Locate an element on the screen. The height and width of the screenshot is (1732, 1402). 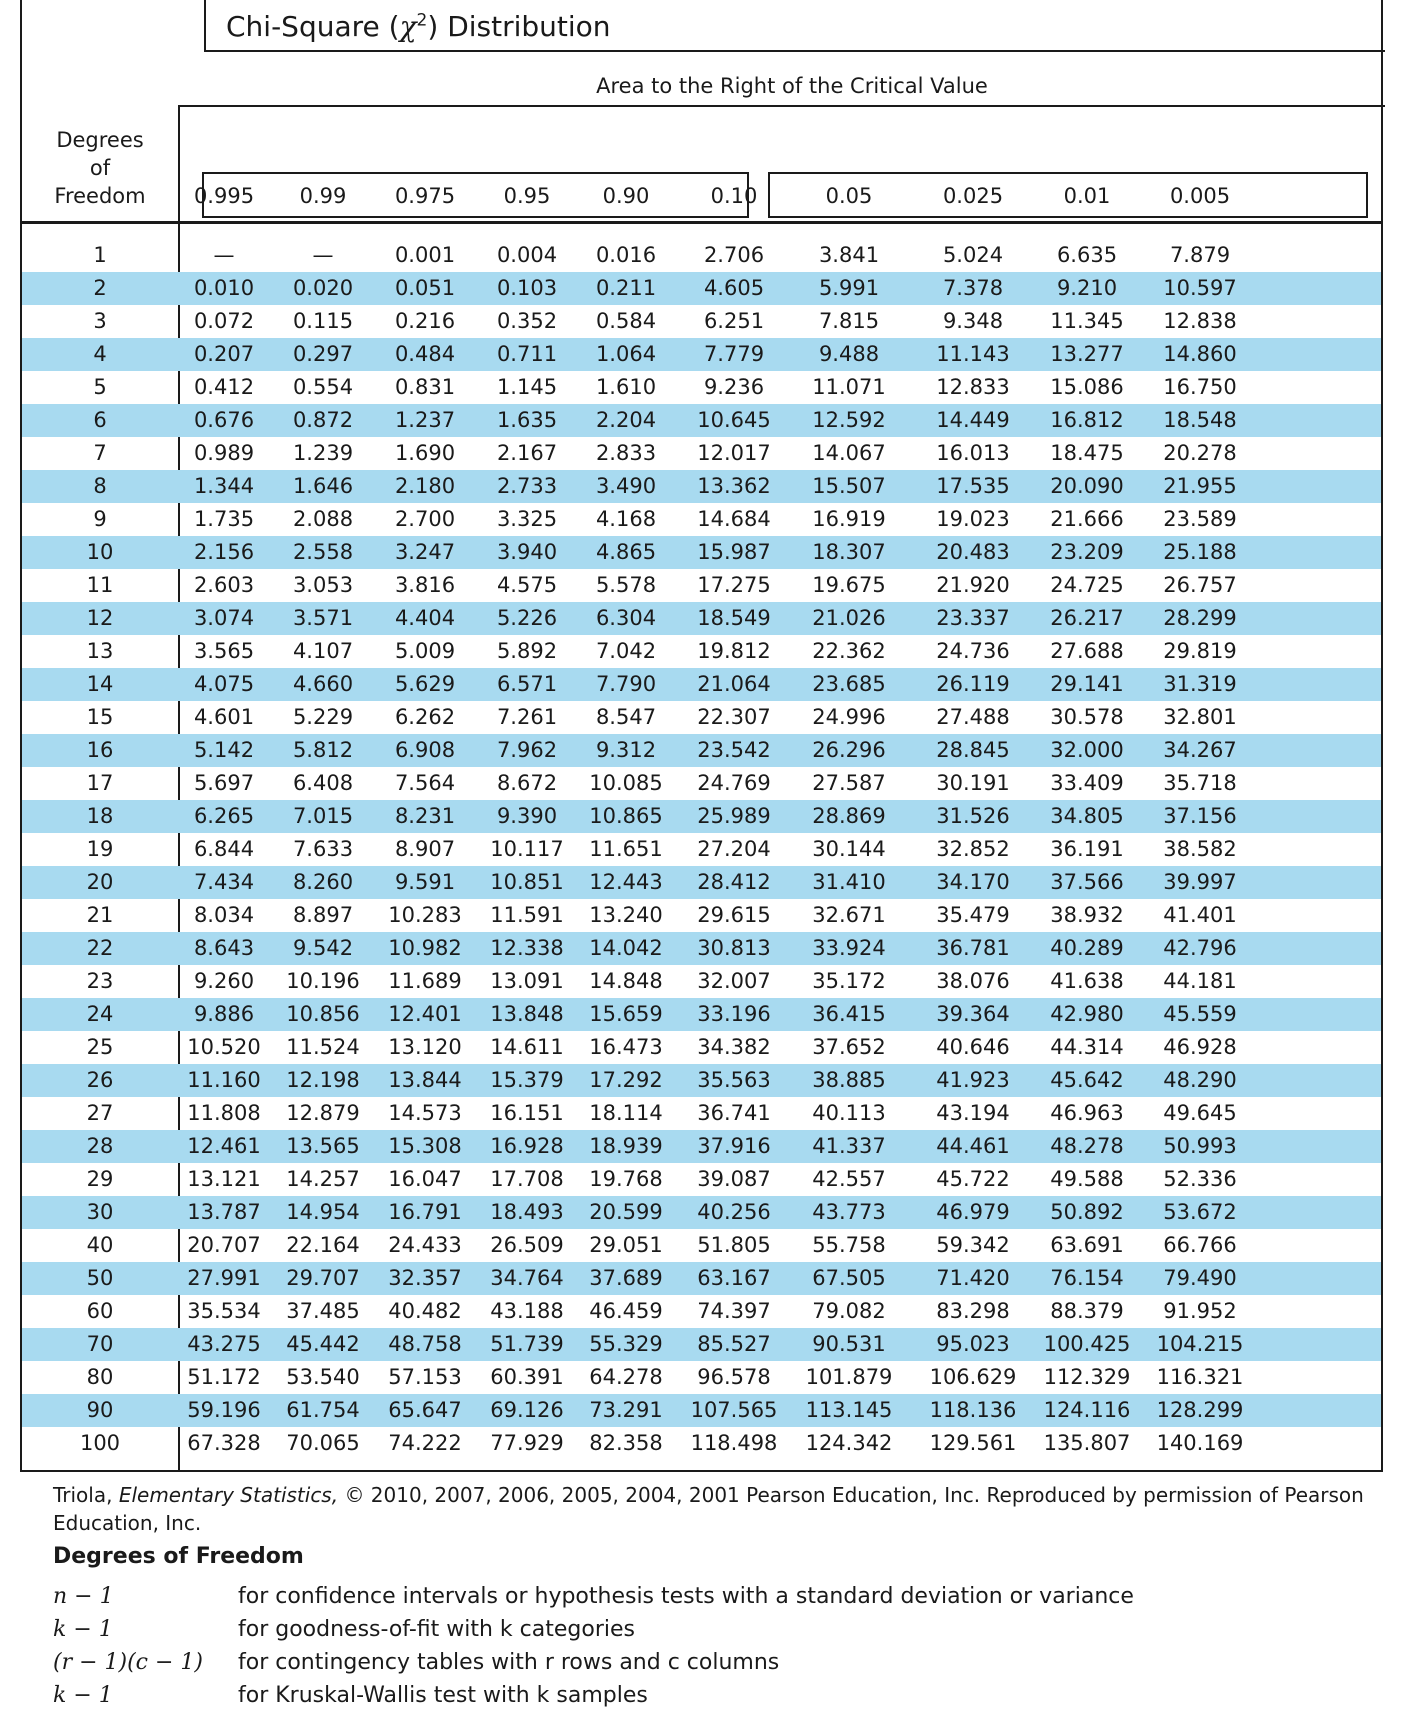
value-cell: 10.283 is located at coordinates (425, 915).